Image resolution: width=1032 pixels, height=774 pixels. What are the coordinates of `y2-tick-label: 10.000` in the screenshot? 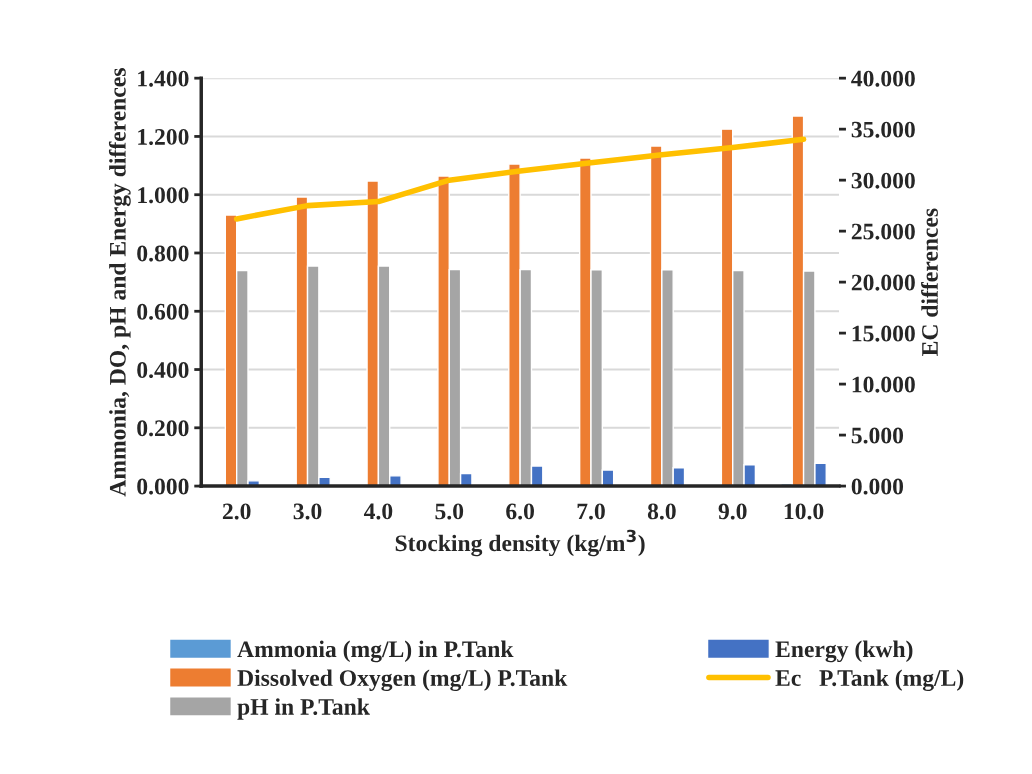 It's located at (883, 384).